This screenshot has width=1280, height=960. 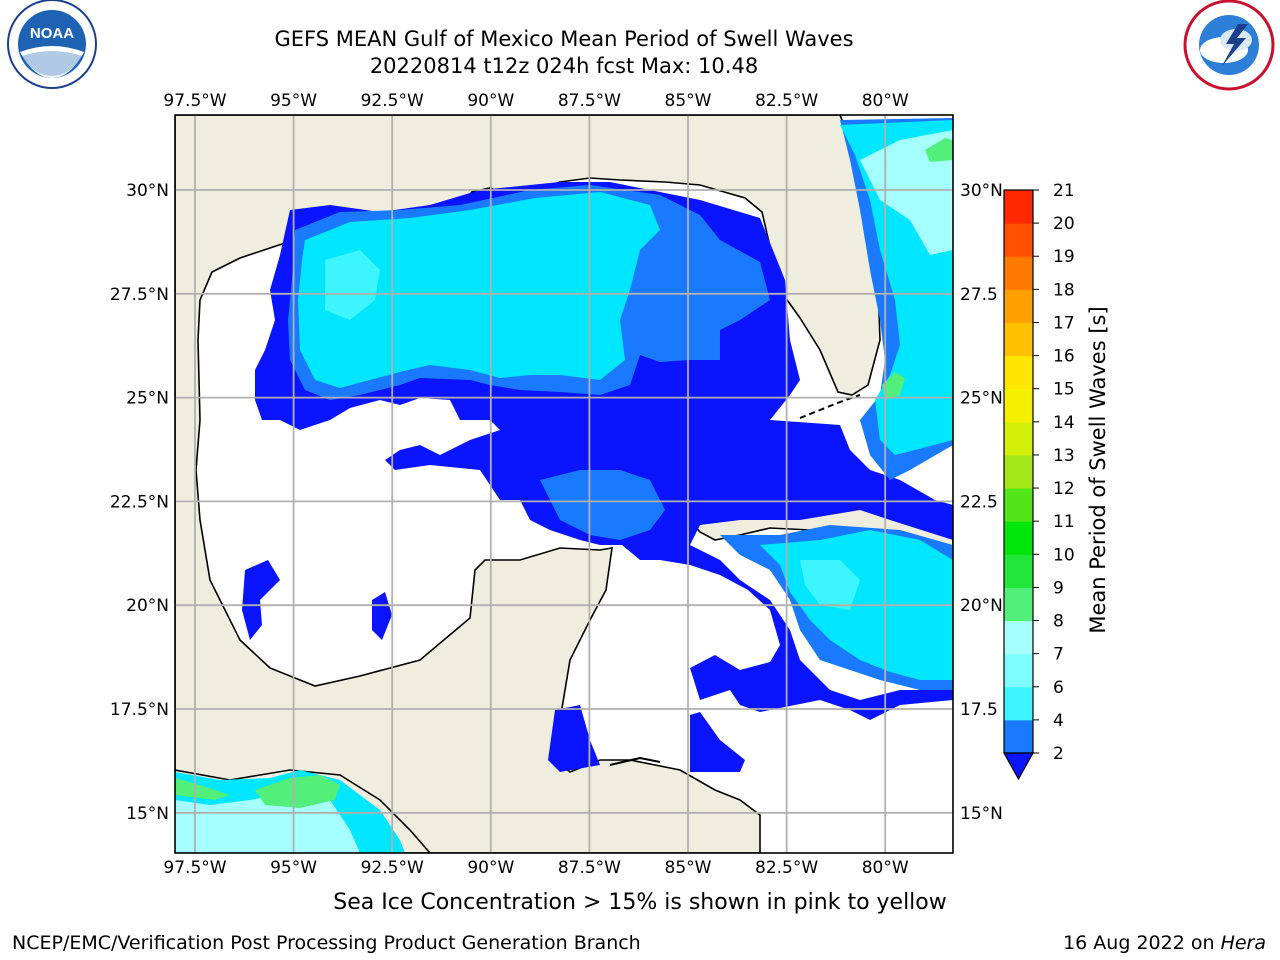 I want to click on lat-label-right: 30°N, so click(x=981, y=191).